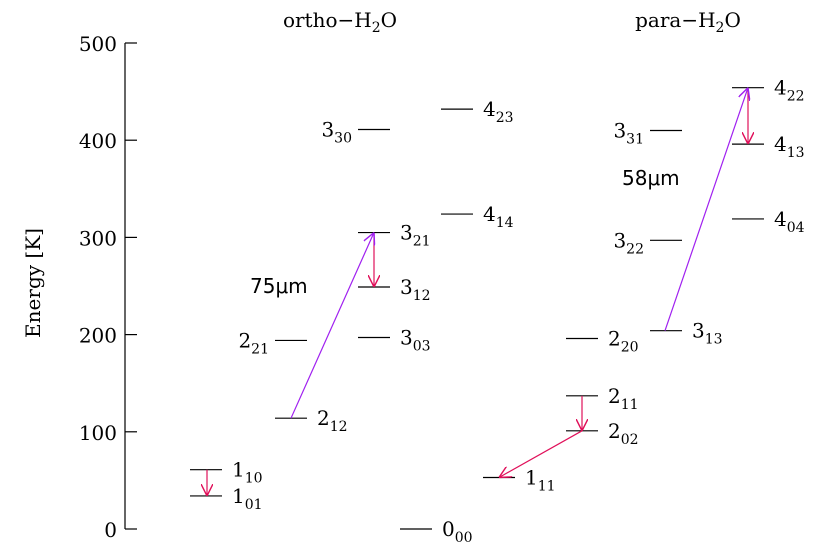  I want to click on level-label: 321, so click(415, 235).